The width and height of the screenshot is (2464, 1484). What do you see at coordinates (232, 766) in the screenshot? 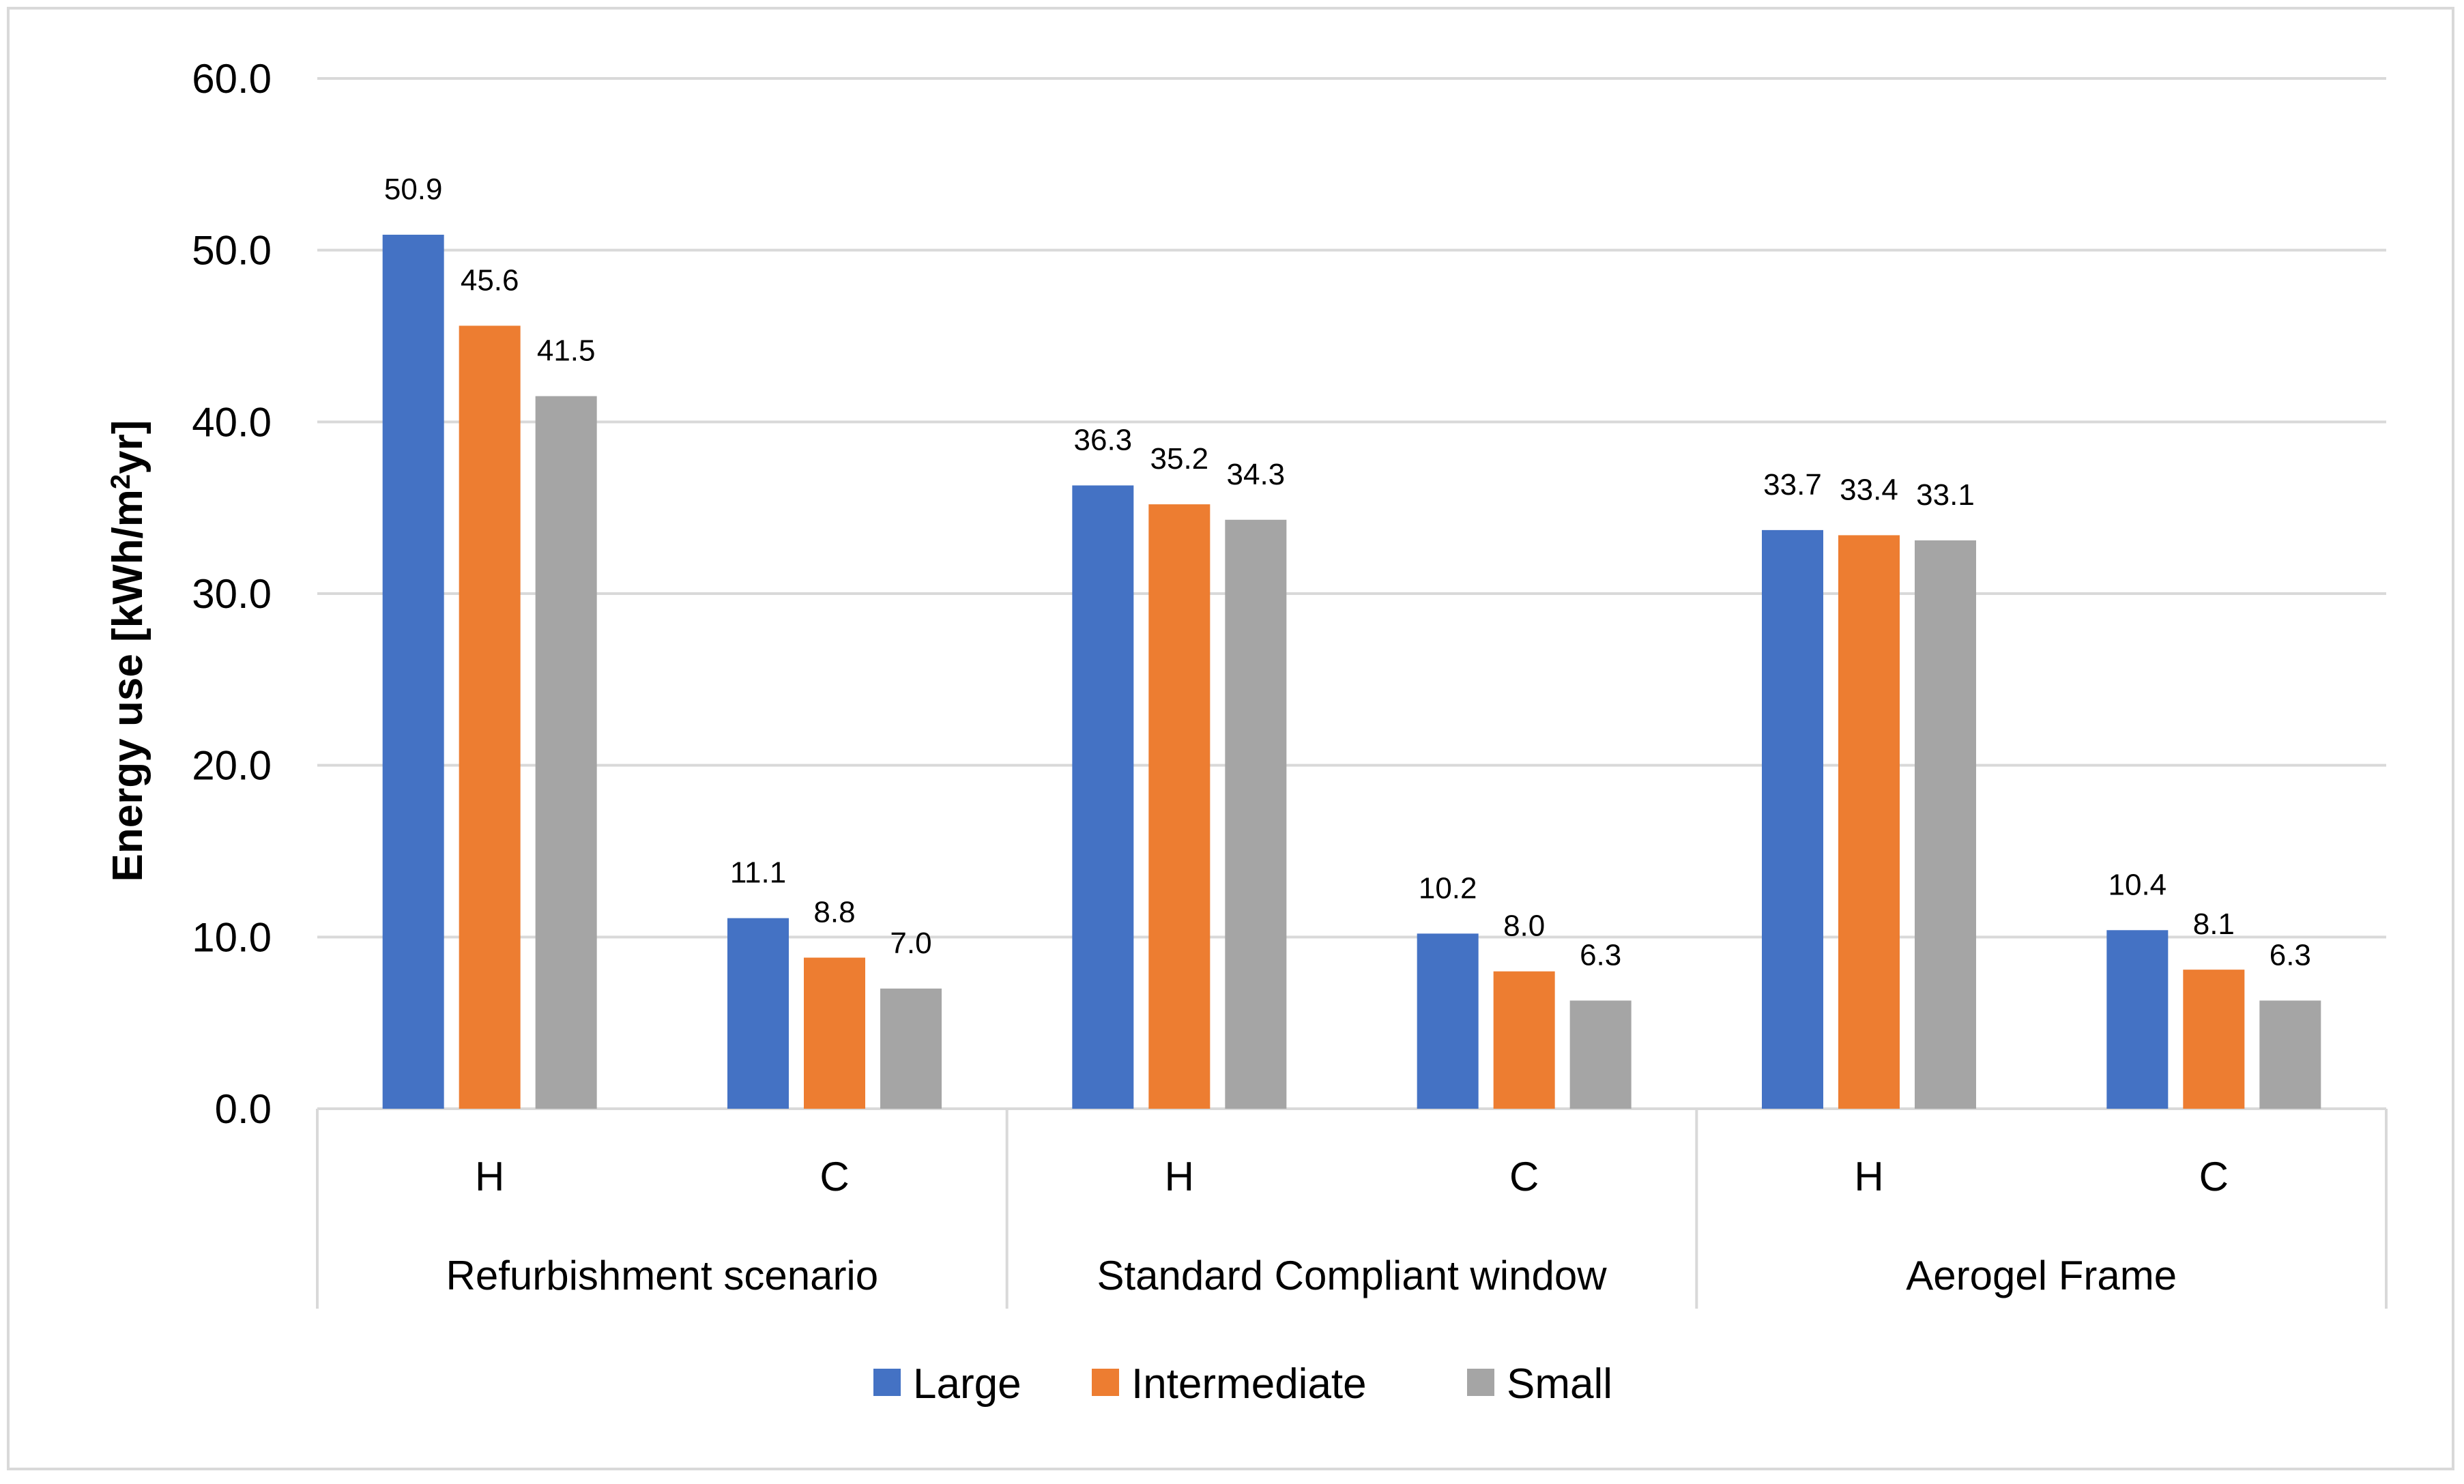
I see `y-tick-label: 20.0` at bounding box center [232, 766].